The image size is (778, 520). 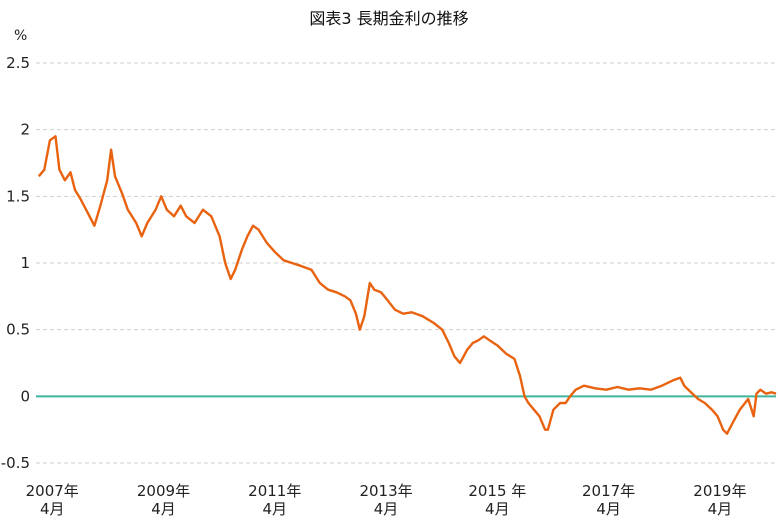 What do you see at coordinates (274, 491) in the screenshot?
I see `x-tick-label-year: 2011年` at bounding box center [274, 491].